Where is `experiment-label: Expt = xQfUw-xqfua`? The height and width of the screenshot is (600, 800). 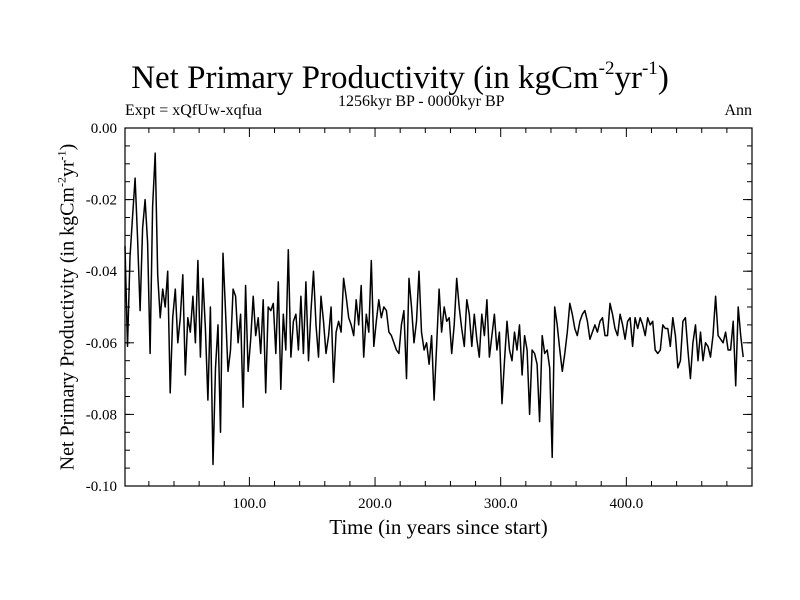
experiment-label: Expt = xQfUw-xqfua is located at coordinates (193, 110).